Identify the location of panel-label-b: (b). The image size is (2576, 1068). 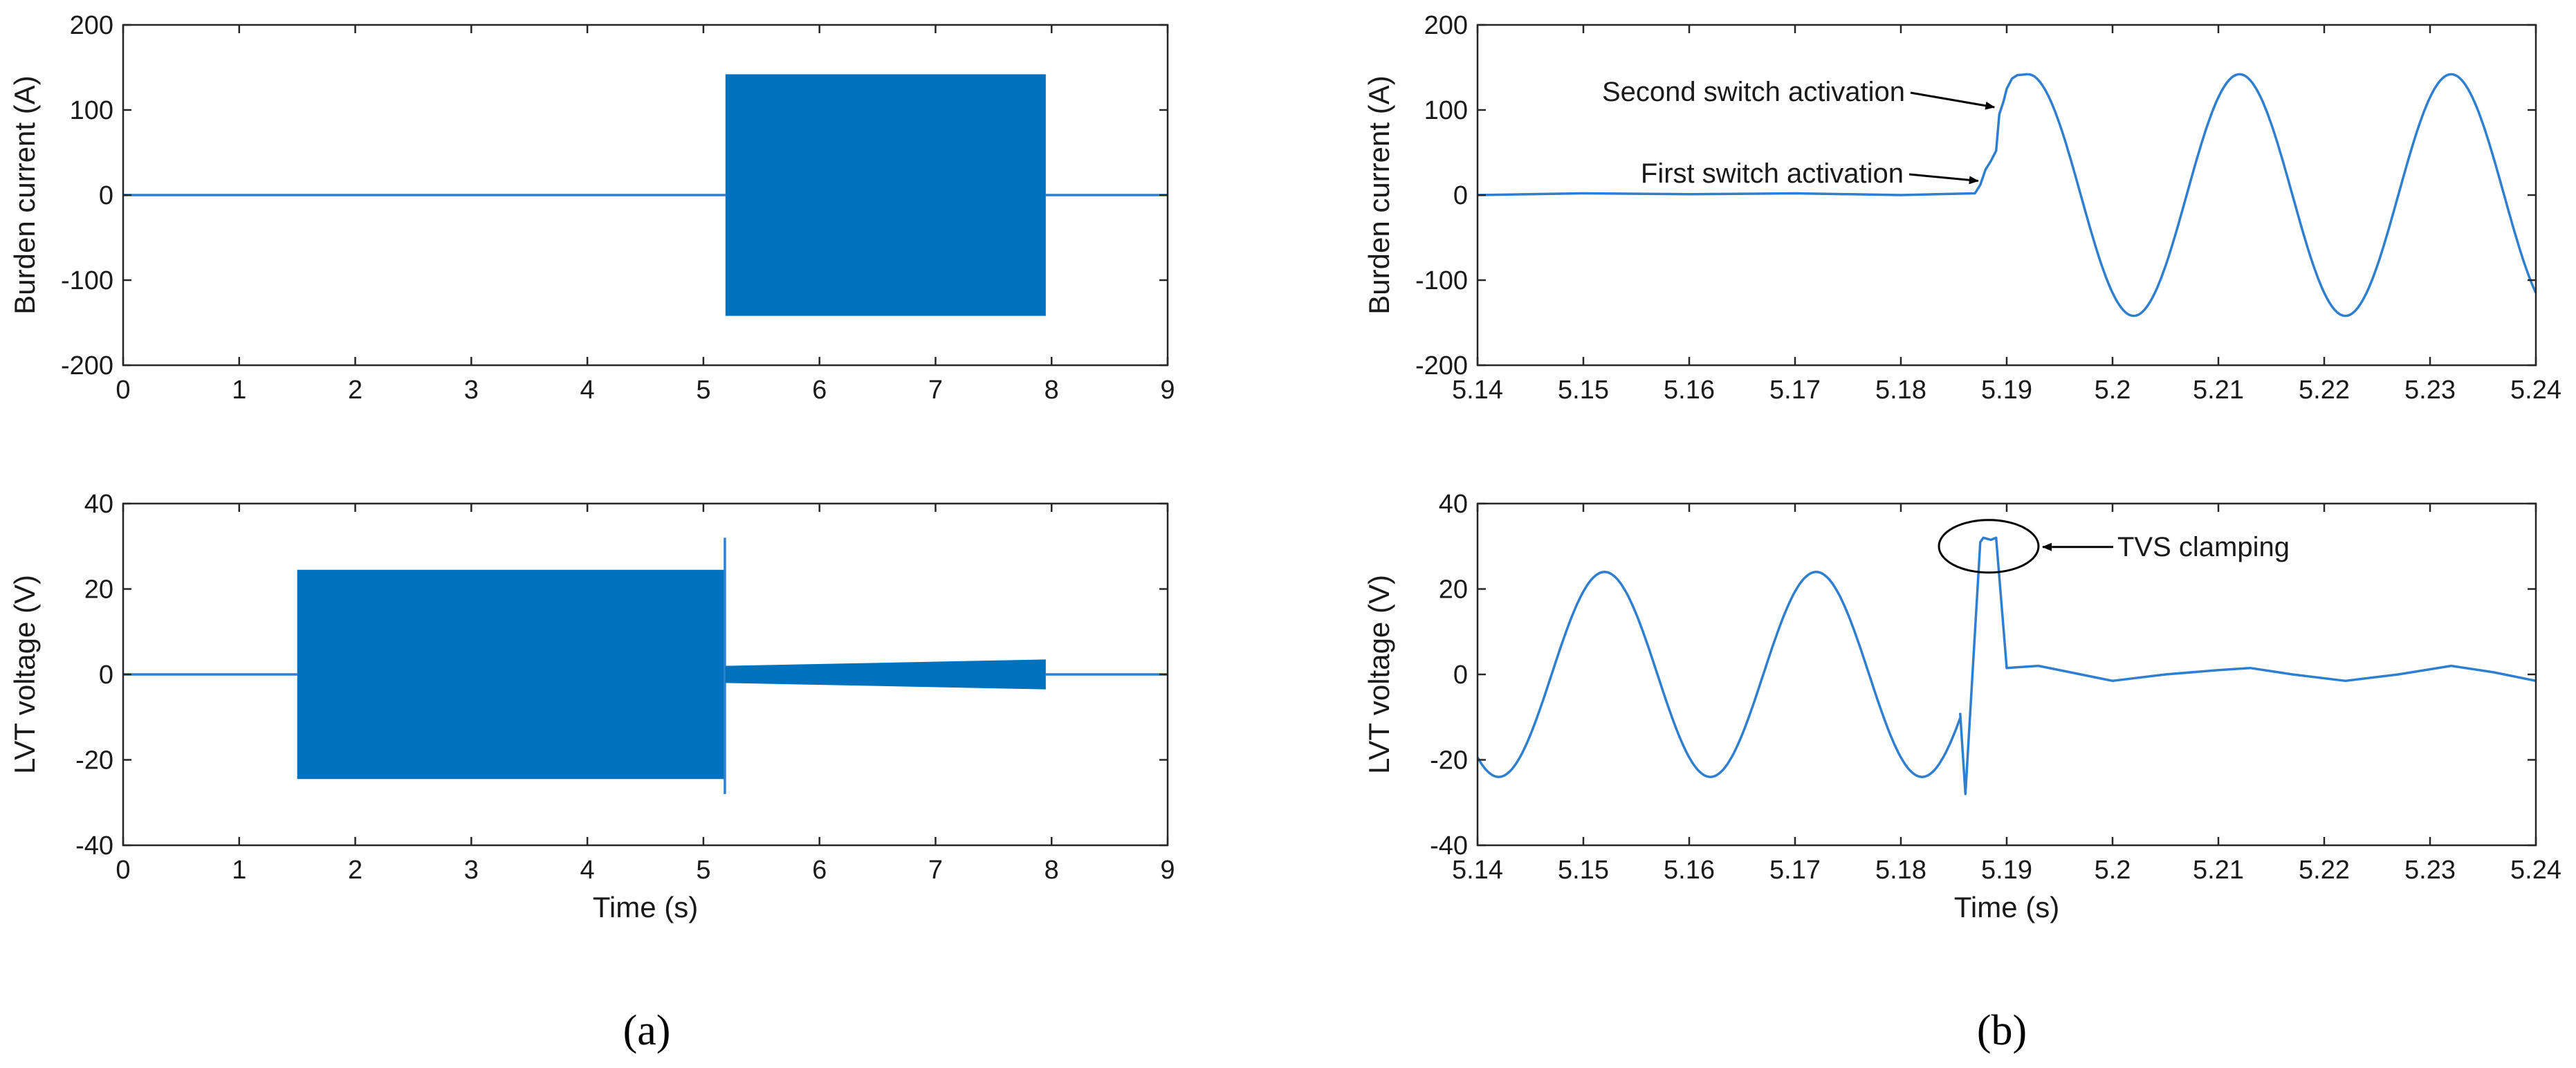
(2002, 1030).